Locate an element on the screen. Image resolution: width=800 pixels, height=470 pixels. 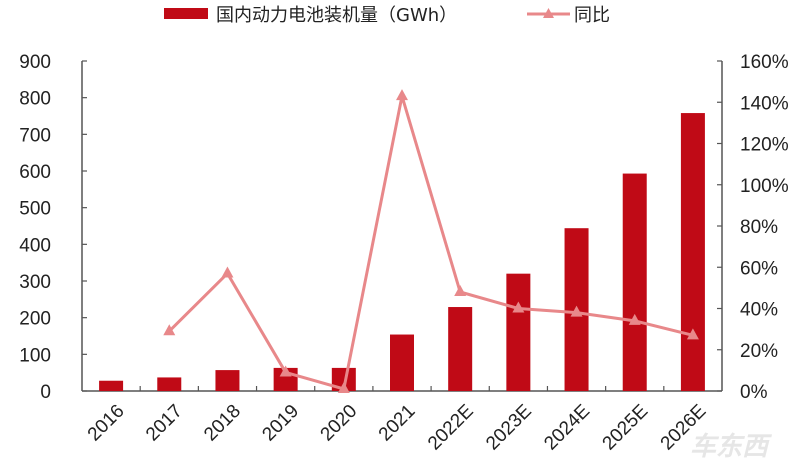
x-axis-tick-label: 2023E is located at coordinates (509, 428).